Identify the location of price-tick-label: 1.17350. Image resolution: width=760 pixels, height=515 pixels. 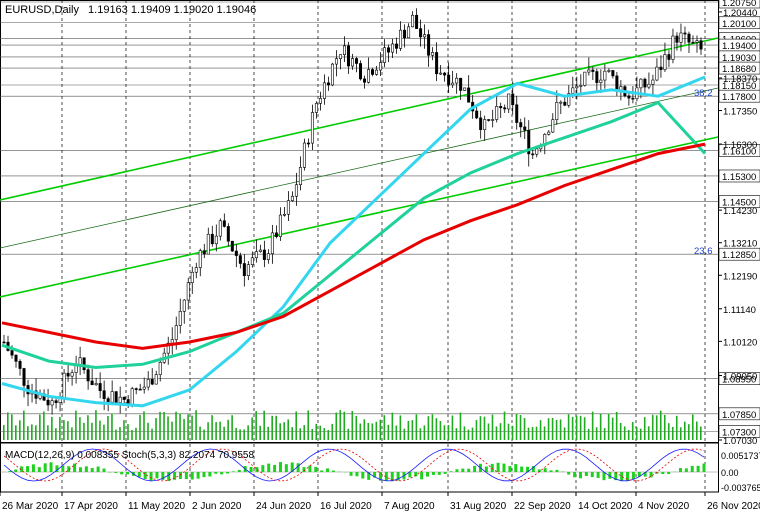
(740, 112).